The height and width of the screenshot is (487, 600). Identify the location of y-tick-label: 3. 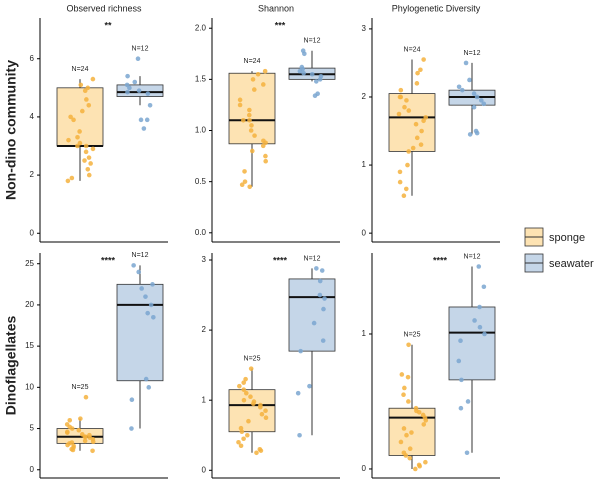
(364, 28).